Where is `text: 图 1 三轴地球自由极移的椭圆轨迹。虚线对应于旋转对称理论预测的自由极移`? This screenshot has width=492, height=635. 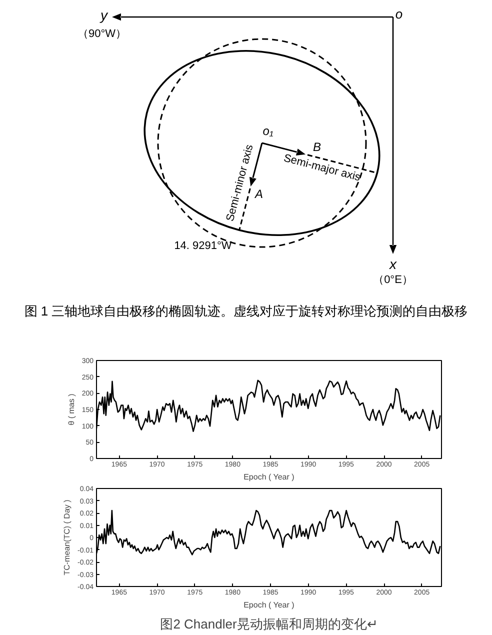 text: 图 1 三轴地球自由极移的椭圆轨迹。虚线对应于旋转对称理论预测的自由极移 is located at coordinates (246, 311).